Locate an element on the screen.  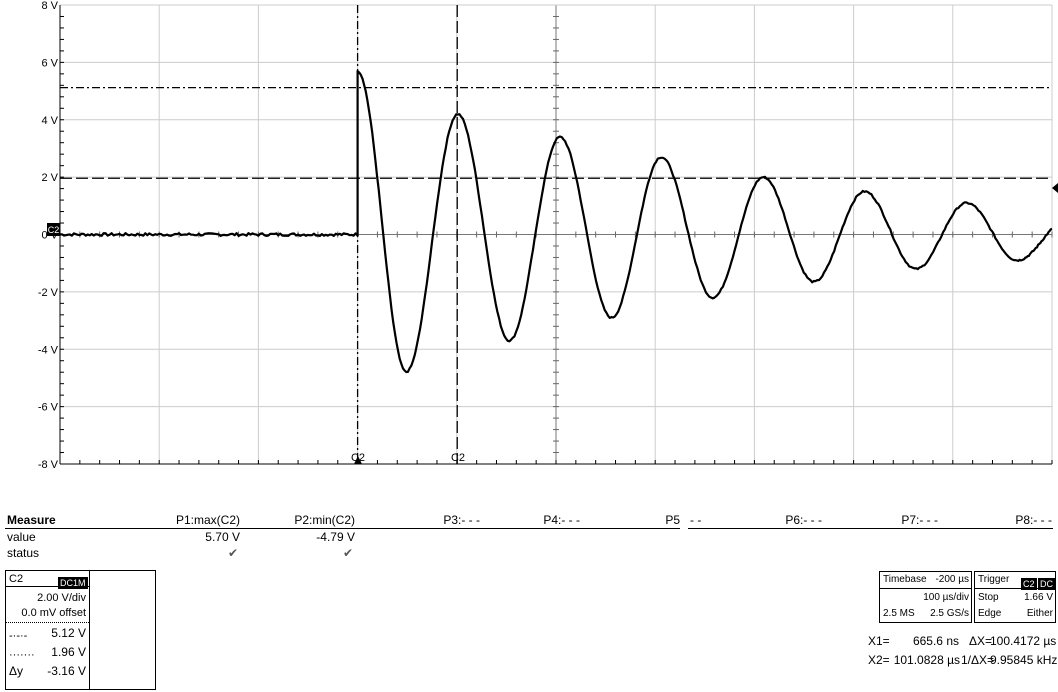
y-axis-labels: 8 V6 V4 V2 V0 V-2 V-4 V-6 V-8 V is located at coordinates (48, 235).